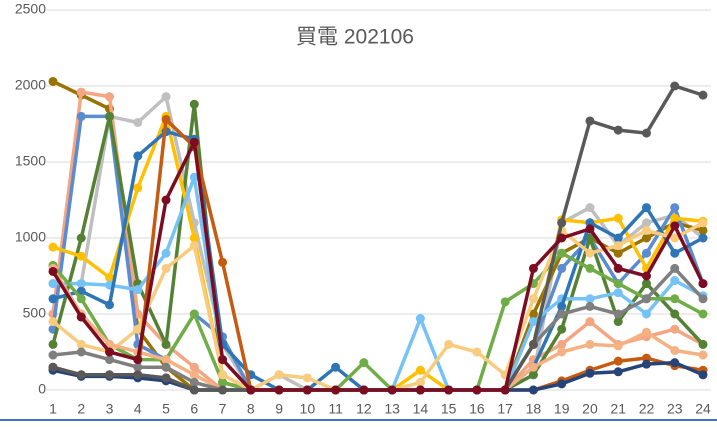  I want to click on x-tick-label: 15, so click(449, 409).